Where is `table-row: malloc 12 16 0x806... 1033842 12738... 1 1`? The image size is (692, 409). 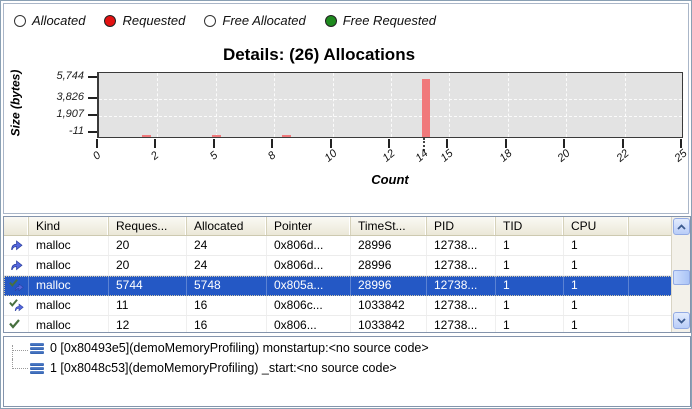 table-row: malloc 12 16 0x806... 1033842 12738... 1 1 is located at coordinates (338, 324).